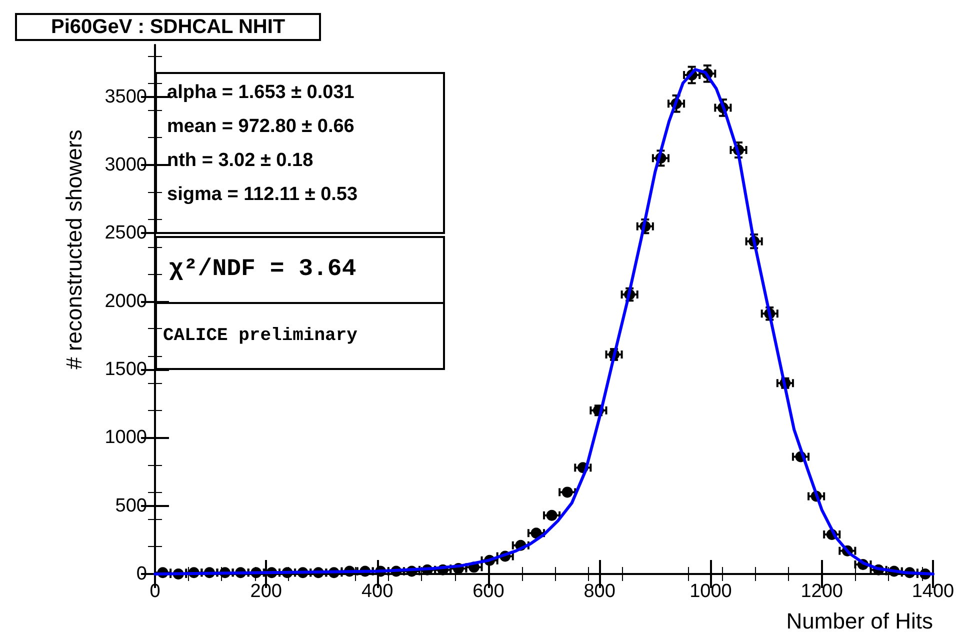  Describe the element at coordinates (261, 93) in the screenshot. I see `annotation: alpha = 1.653 ± 0.031` at that location.